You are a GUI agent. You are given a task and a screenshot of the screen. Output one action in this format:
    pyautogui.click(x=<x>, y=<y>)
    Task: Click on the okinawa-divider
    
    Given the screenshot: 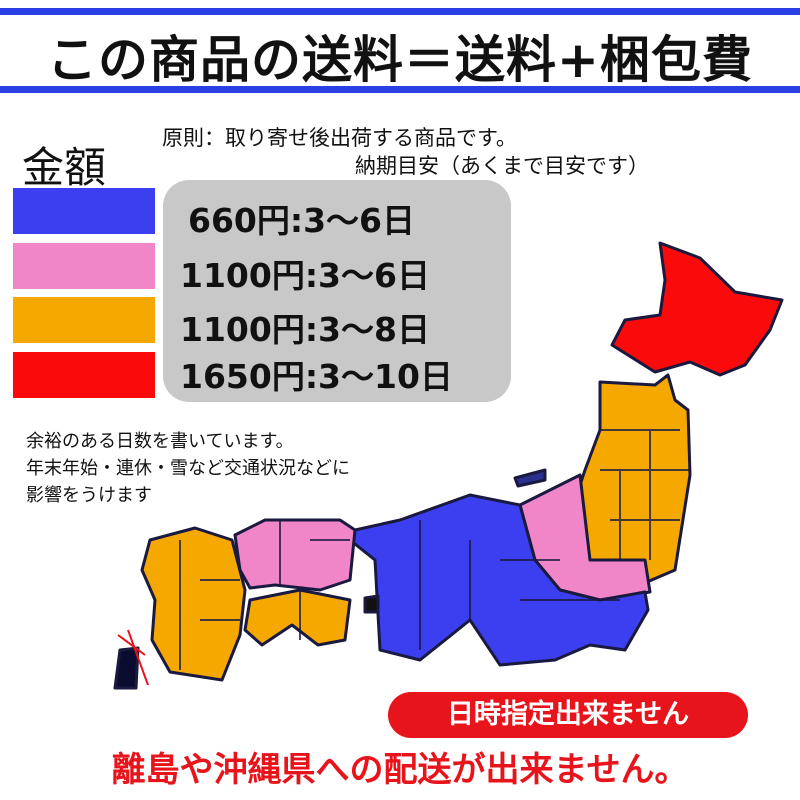 What is the action you would take?
    pyautogui.click(x=133, y=657)
    